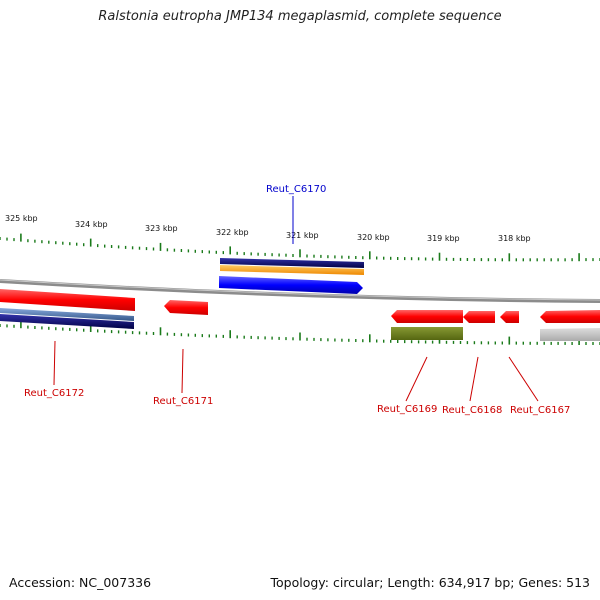  Describe the element at coordinates (472, 410) in the screenshot. I see `gene-label-reut-c6168: Reut_C6168` at that location.